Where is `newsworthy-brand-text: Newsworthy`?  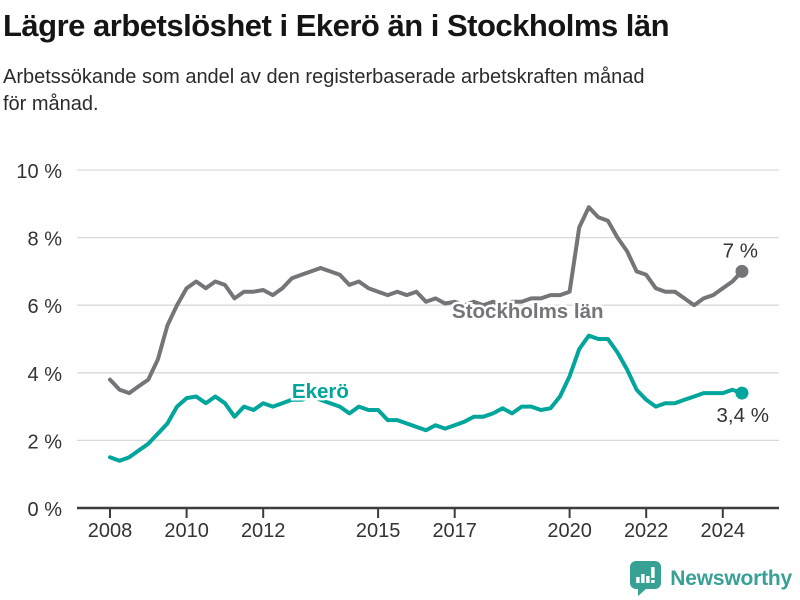
newsworthy-brand-text: Newsworthy is located at coordinates (731, 578).